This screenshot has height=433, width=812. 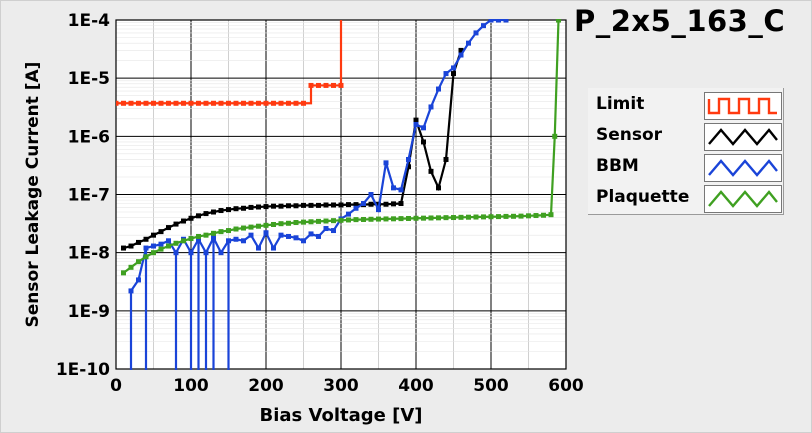 I want to click on legend-item-sensor: Sensor, so click(x=685, y=136).